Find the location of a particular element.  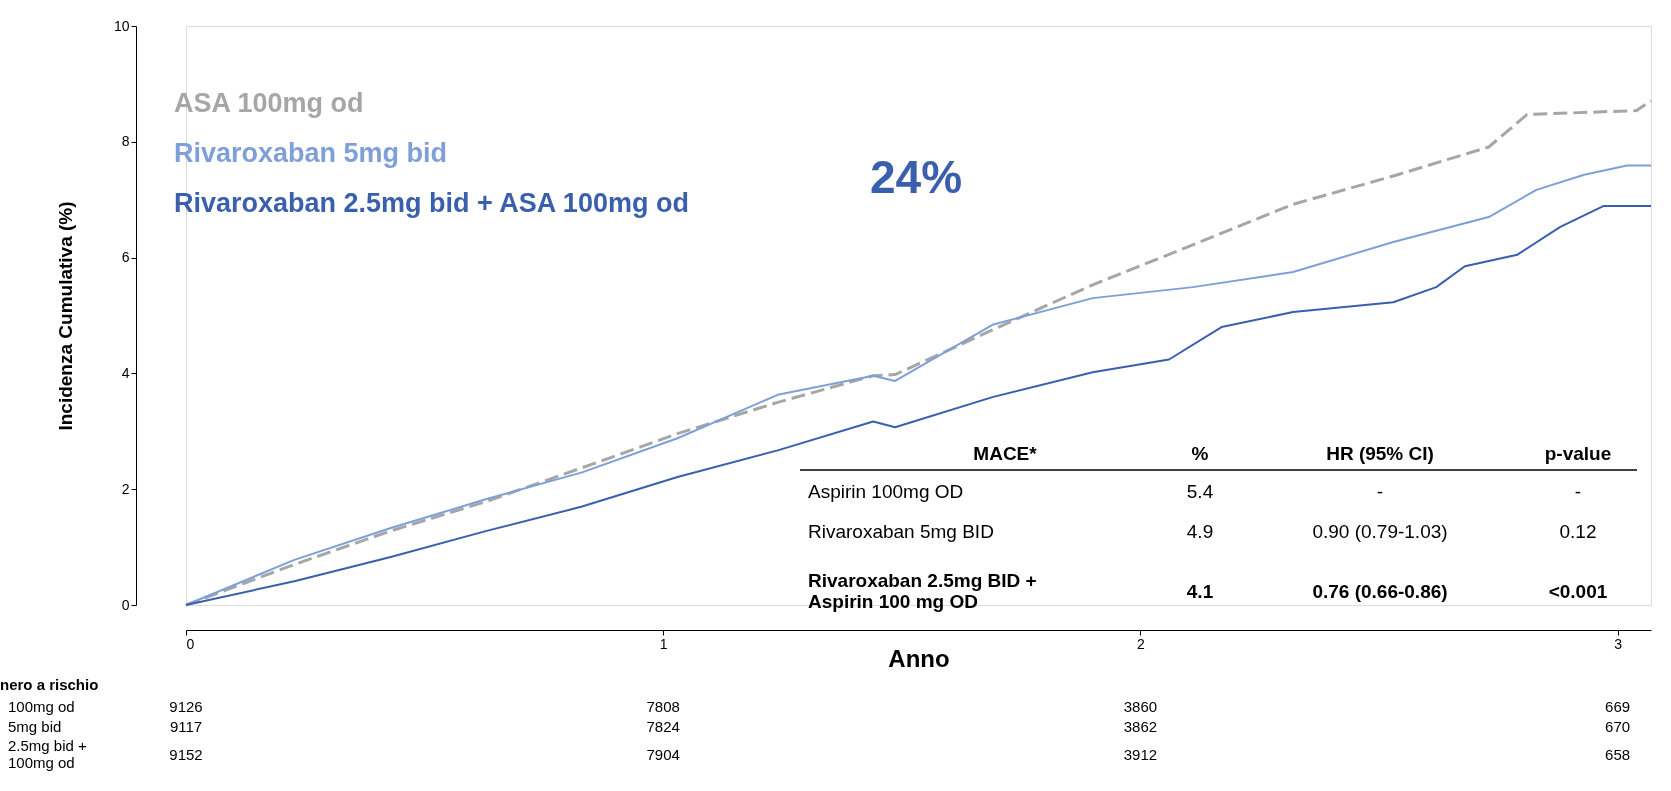

annotation: Aspirin 100mg OD is located at coordinates (886, 491).